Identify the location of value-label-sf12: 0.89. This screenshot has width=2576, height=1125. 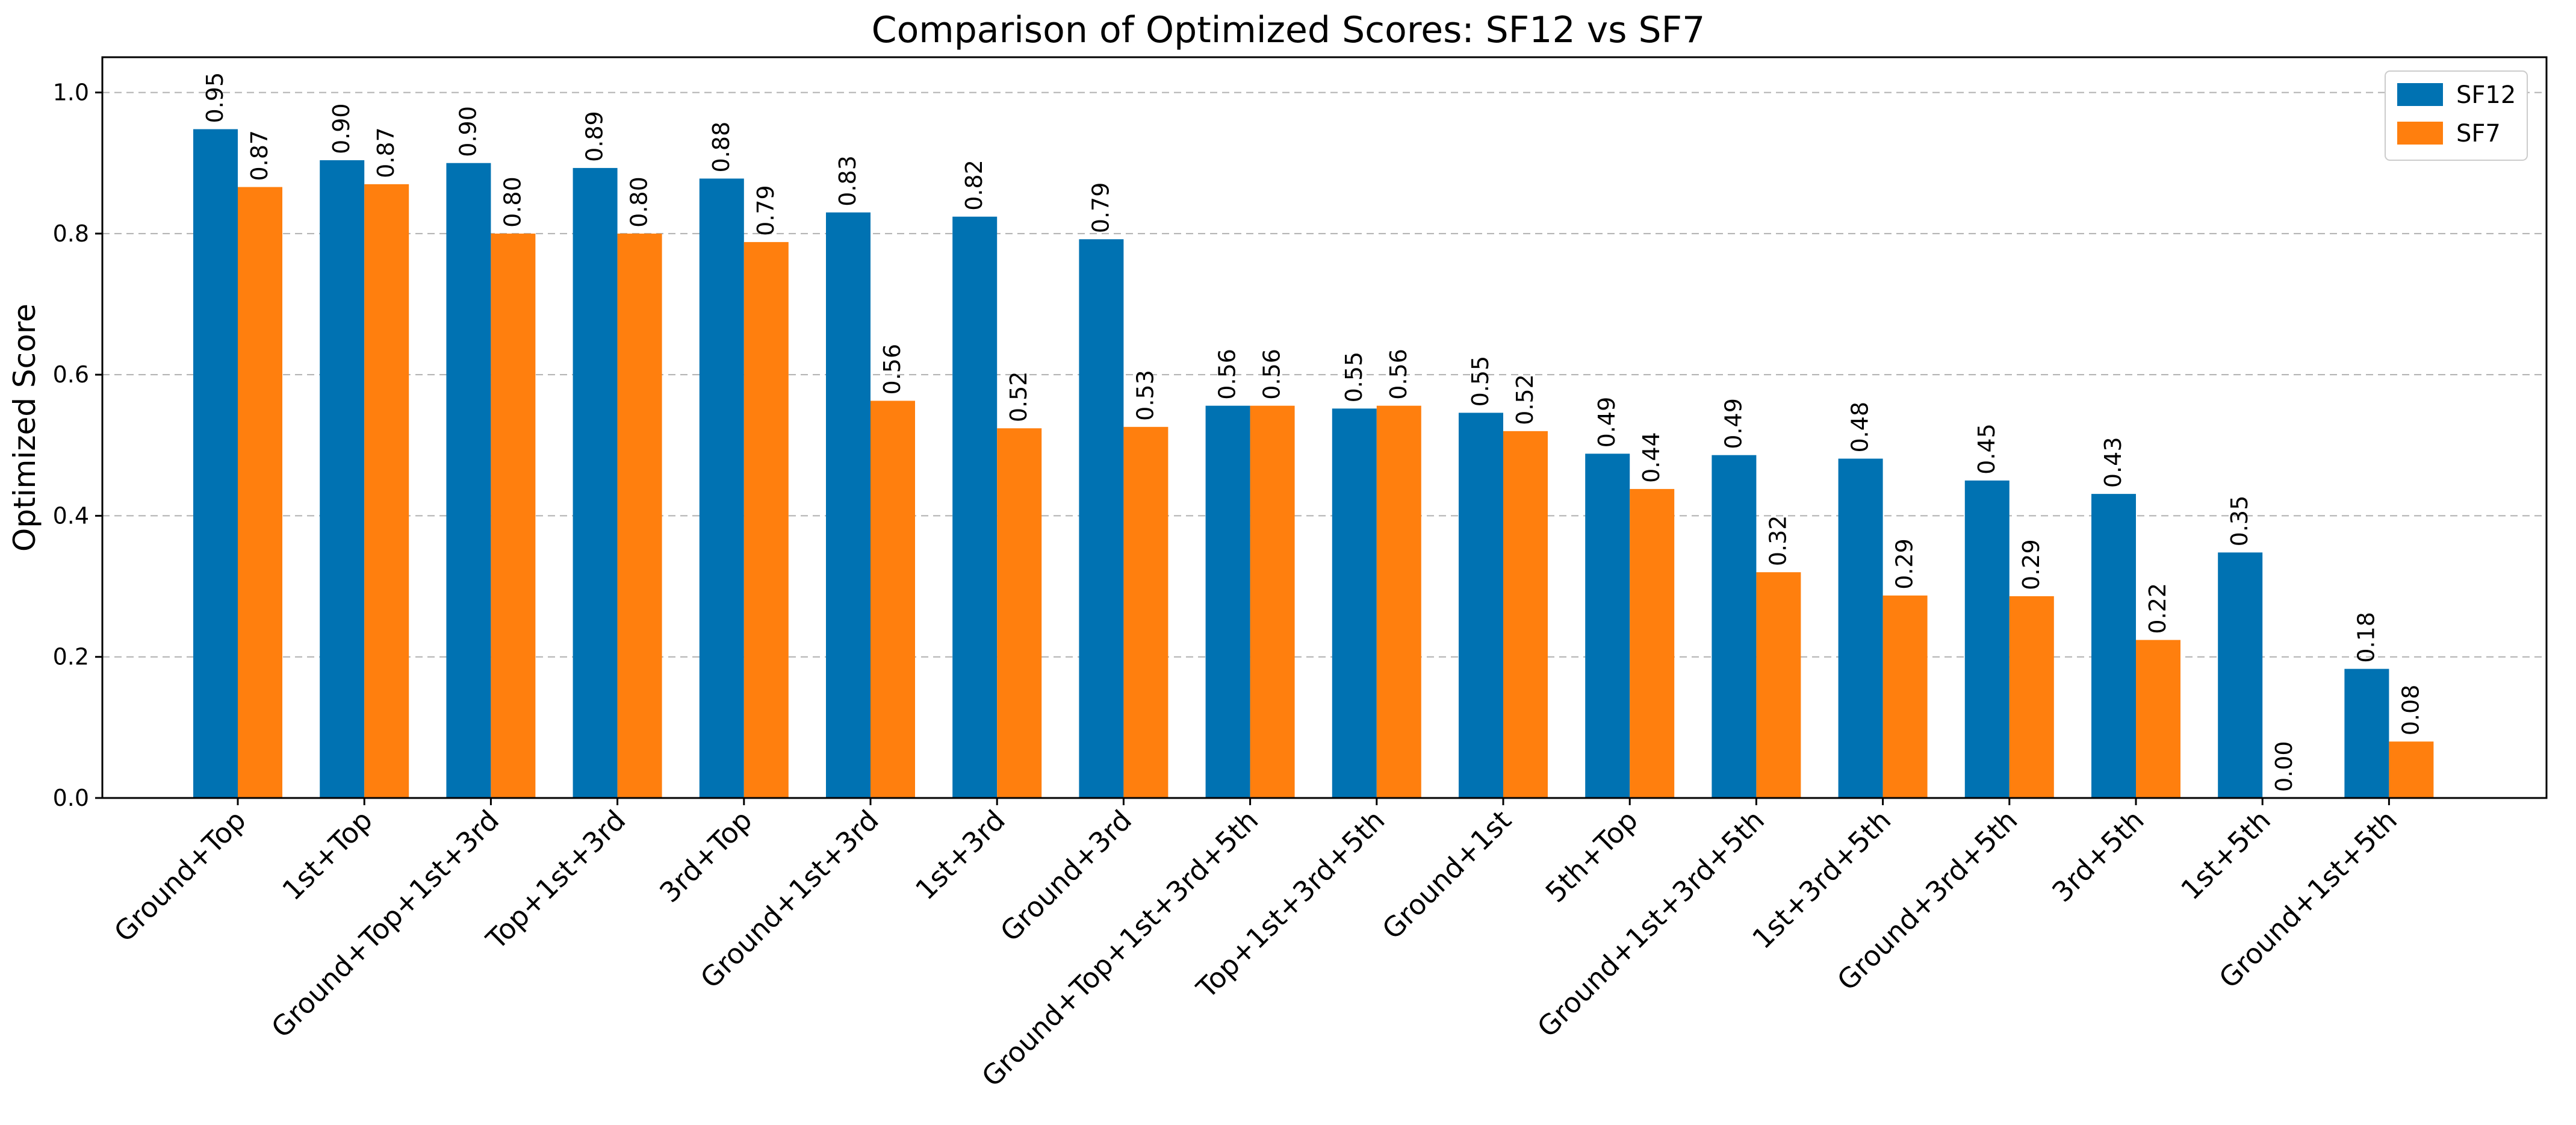
(595, 136).